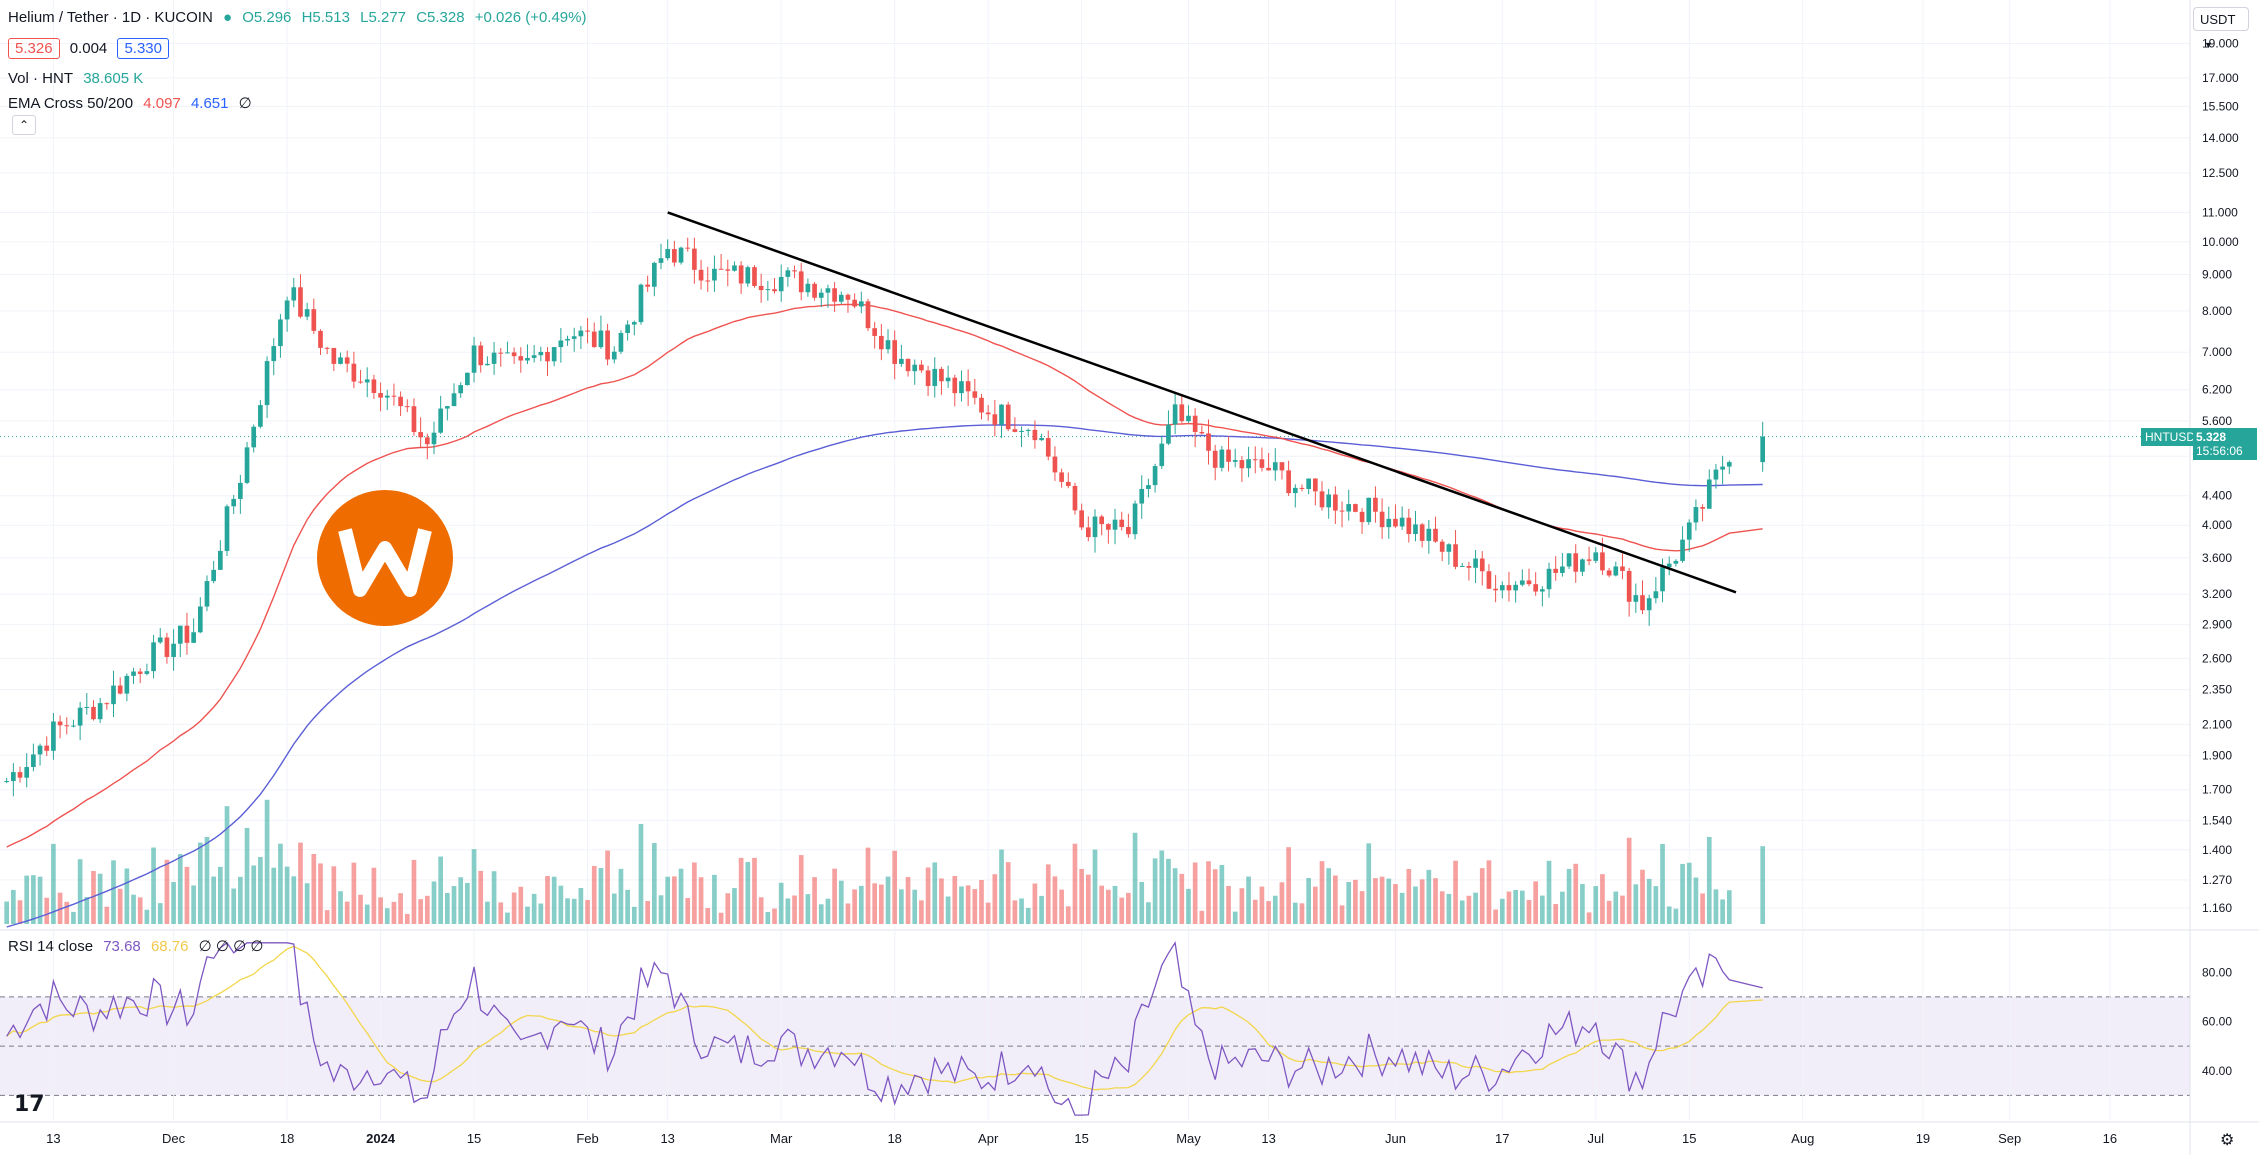  Describe the element at coordinates (110, 17) in the screenshot. I see `symbol-title: Helium / Tether · 1D · KUCOIN` at that location.